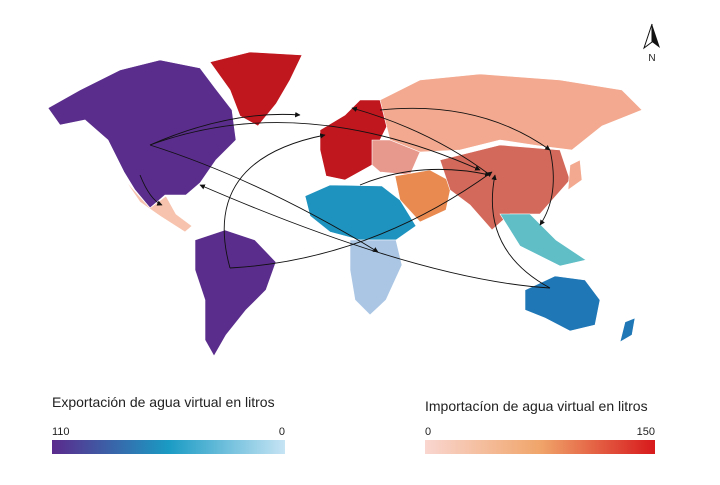 Image resolution: width=720 pixels, height=485 pixels. I want to click on legend-min-label: 110, so click(61, 432).